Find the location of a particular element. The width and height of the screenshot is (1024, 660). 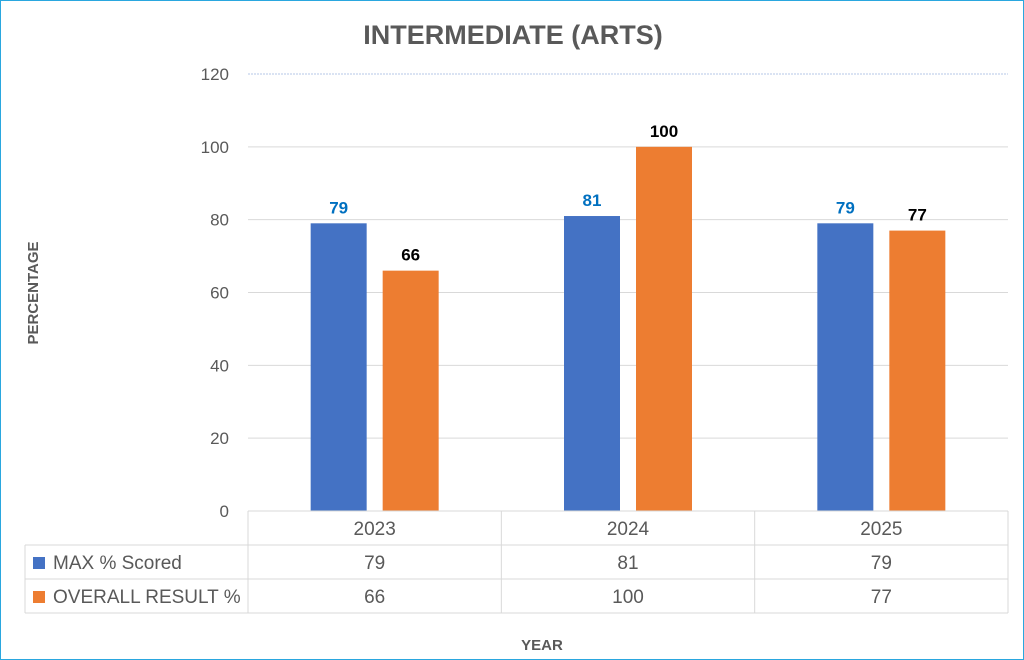

category-label: 2024 is located at coordinates (628, 529).